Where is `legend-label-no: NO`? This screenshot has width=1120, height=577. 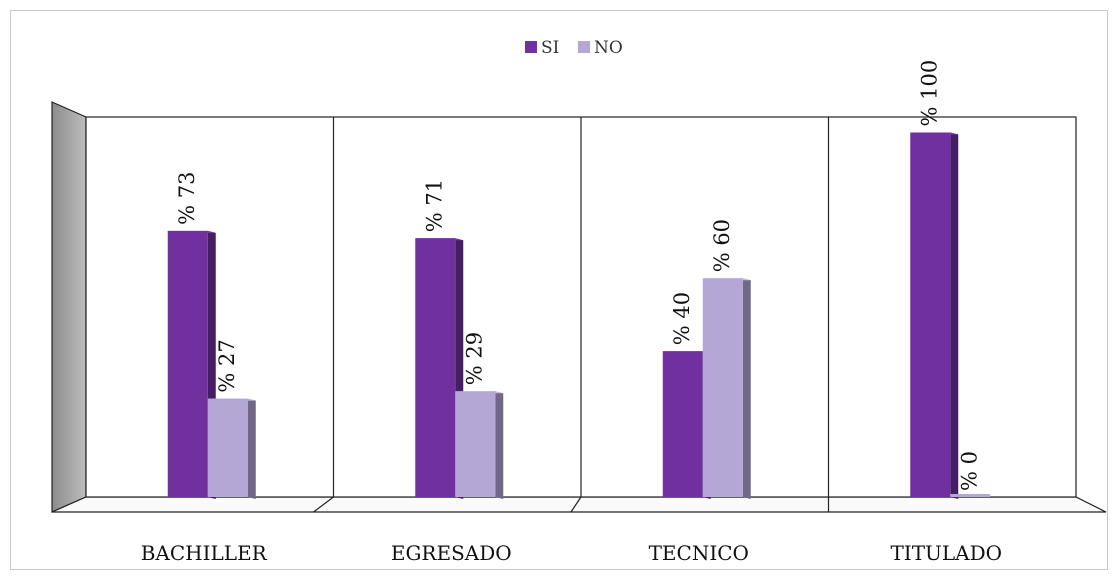 legend-label-no: NO is located at coordinates (608, 48).